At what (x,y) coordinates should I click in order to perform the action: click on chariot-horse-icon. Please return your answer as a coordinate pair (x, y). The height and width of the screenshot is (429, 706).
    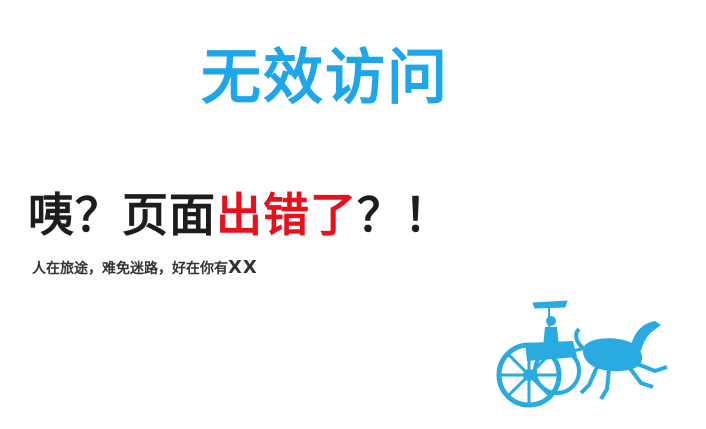
    Looking at the image, I should click on (582, 354).